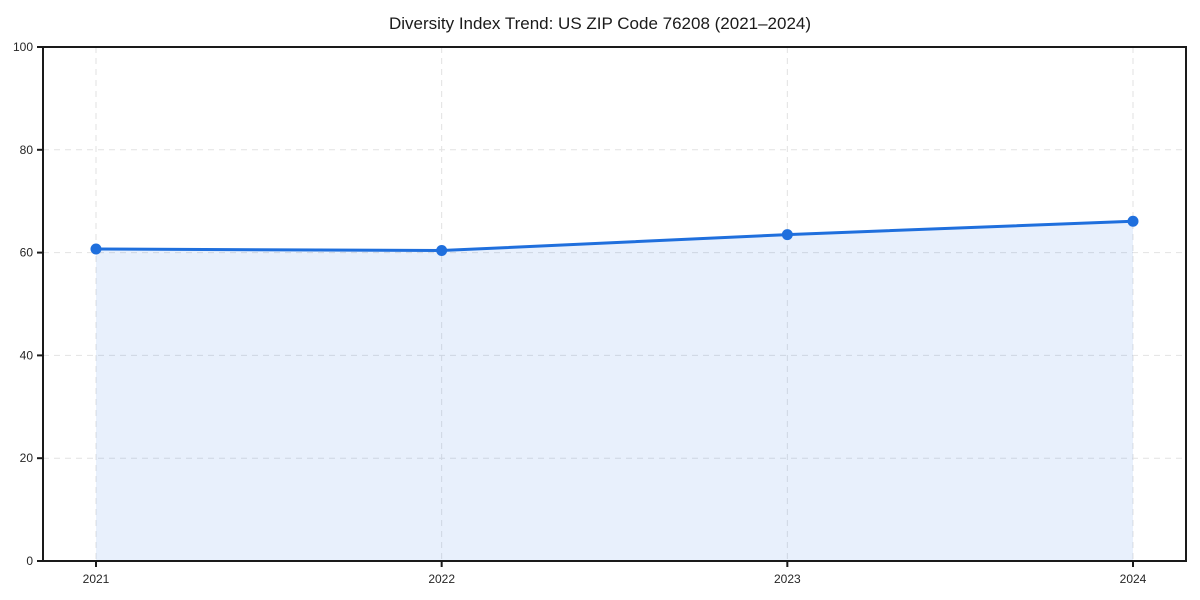 The width and height of the screenshot is (1200, 600). Describe the element at coordinates (27, 150) in the screenshot. I see `y-tick-label: 80` at that location.